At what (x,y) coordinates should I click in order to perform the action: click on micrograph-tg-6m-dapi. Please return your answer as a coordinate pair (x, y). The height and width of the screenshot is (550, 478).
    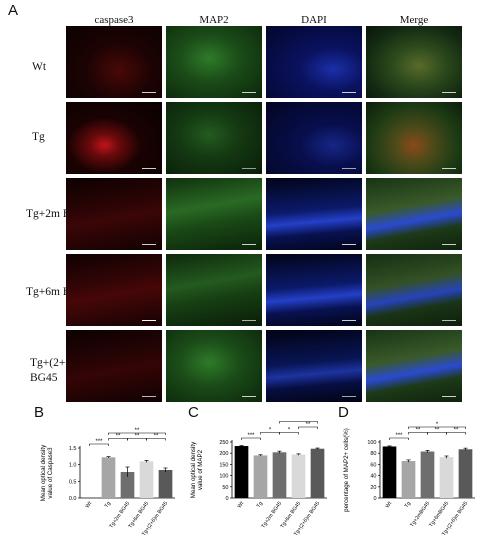
    Looking at the image, I should click on (314, 290).